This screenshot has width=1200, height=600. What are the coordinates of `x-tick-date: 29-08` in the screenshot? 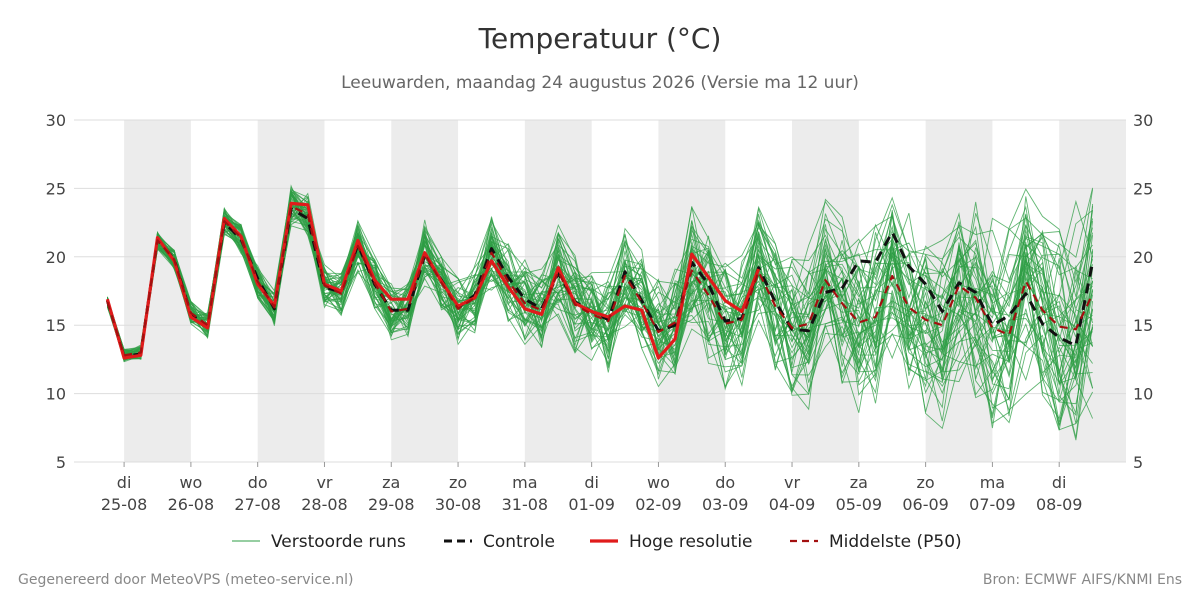 It's located at (391, 504).